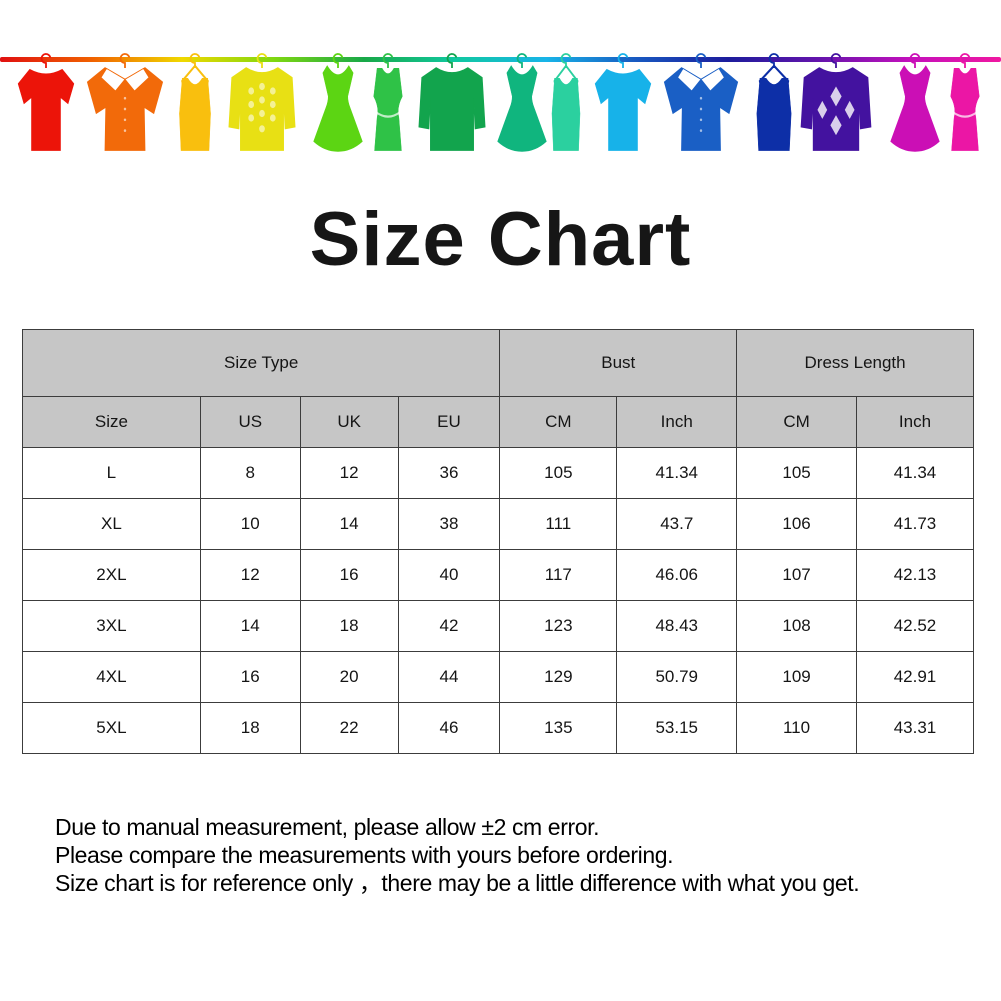 This screenshot has height=1001, width=1001. I want to click on green-dress-icon, so click(338, 103).